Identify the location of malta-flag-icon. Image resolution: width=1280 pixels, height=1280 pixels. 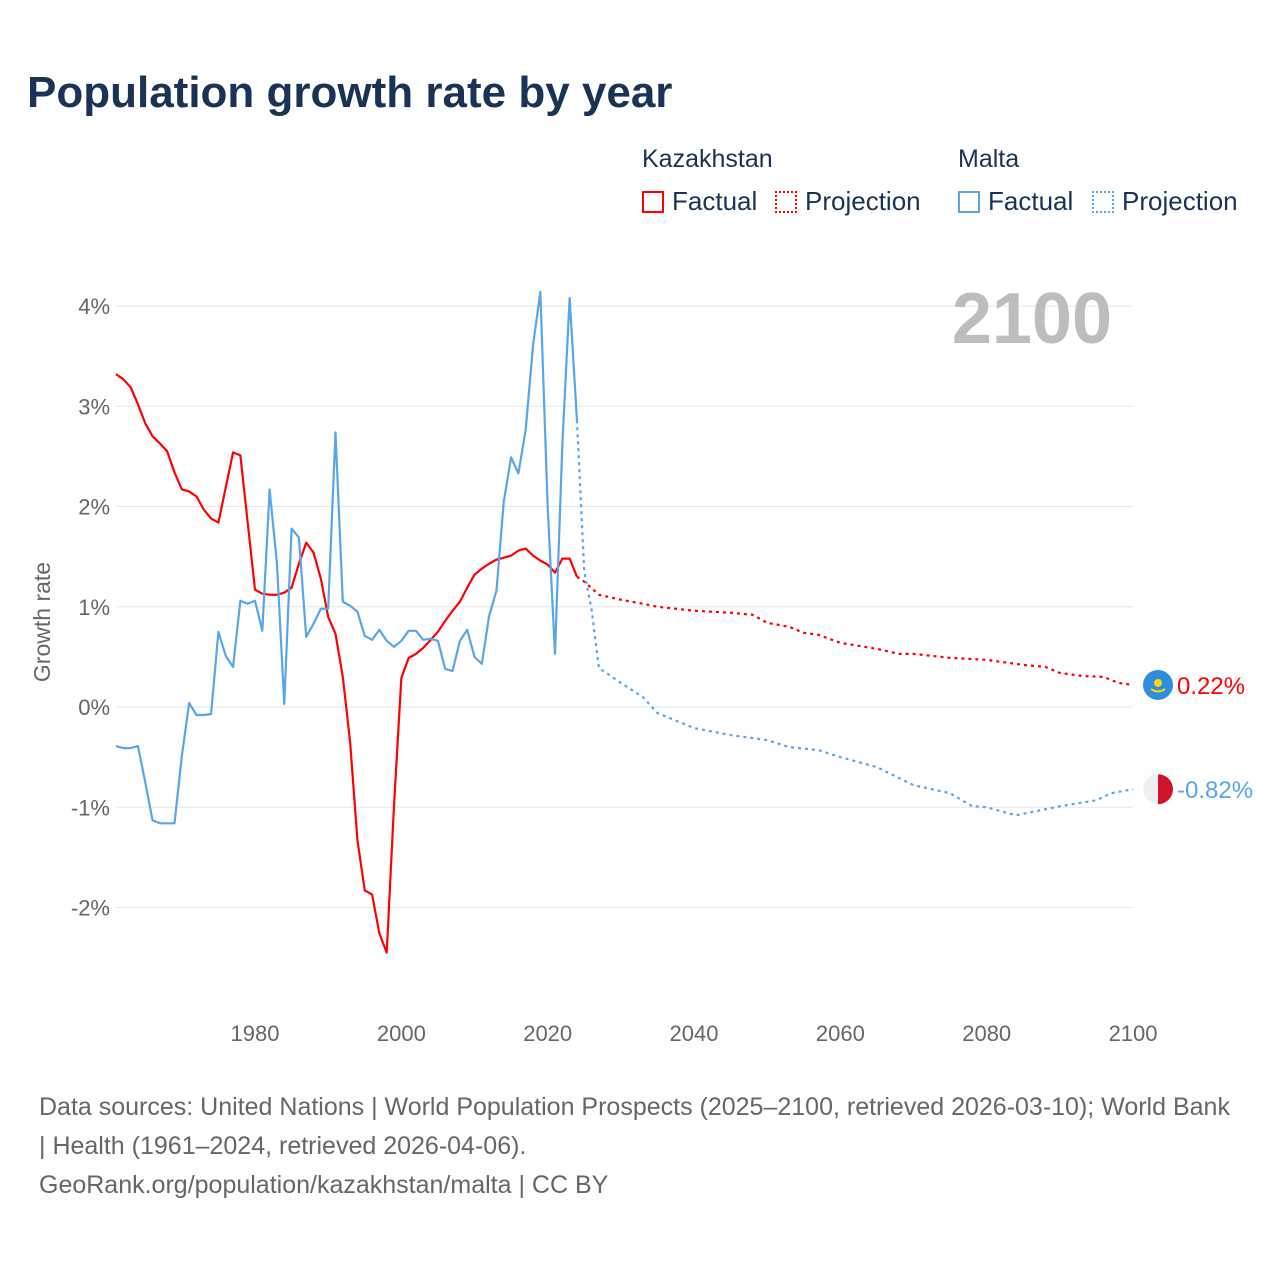
(1158, 789).